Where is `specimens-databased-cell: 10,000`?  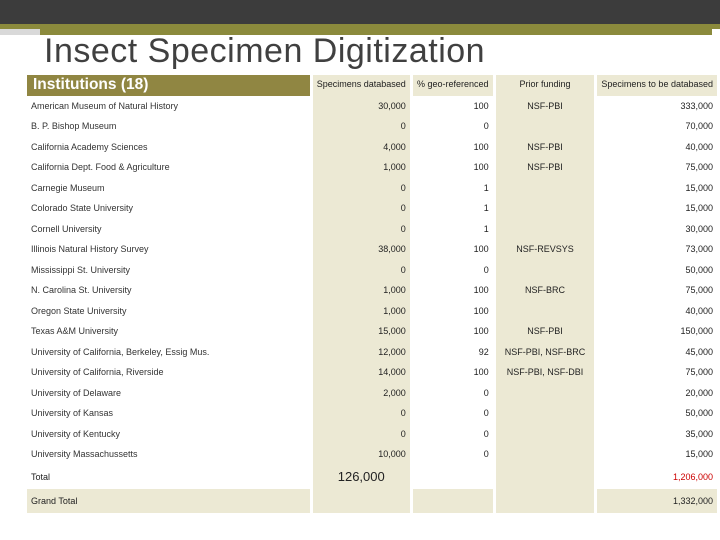
specimens-databased-cell: 10,000 is located at coordinates (361, 454).